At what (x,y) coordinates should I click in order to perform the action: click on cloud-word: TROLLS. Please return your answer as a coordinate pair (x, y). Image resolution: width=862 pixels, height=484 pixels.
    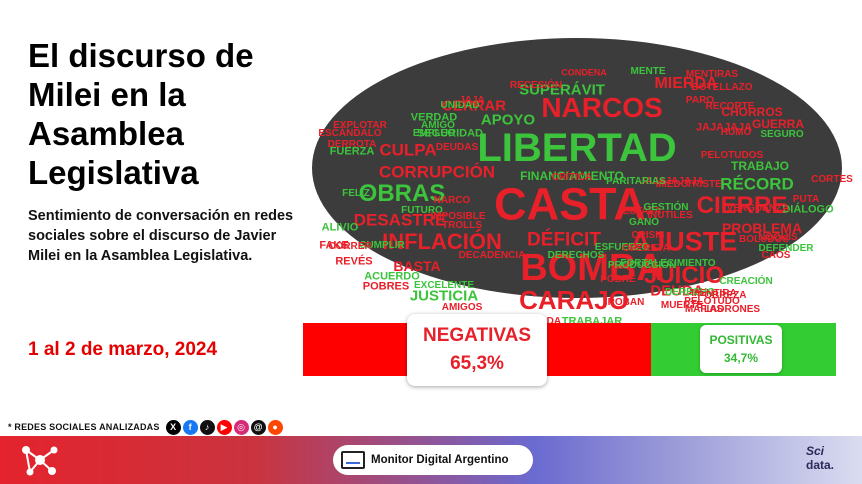
    Looking at the image, I should click on (462, 225).